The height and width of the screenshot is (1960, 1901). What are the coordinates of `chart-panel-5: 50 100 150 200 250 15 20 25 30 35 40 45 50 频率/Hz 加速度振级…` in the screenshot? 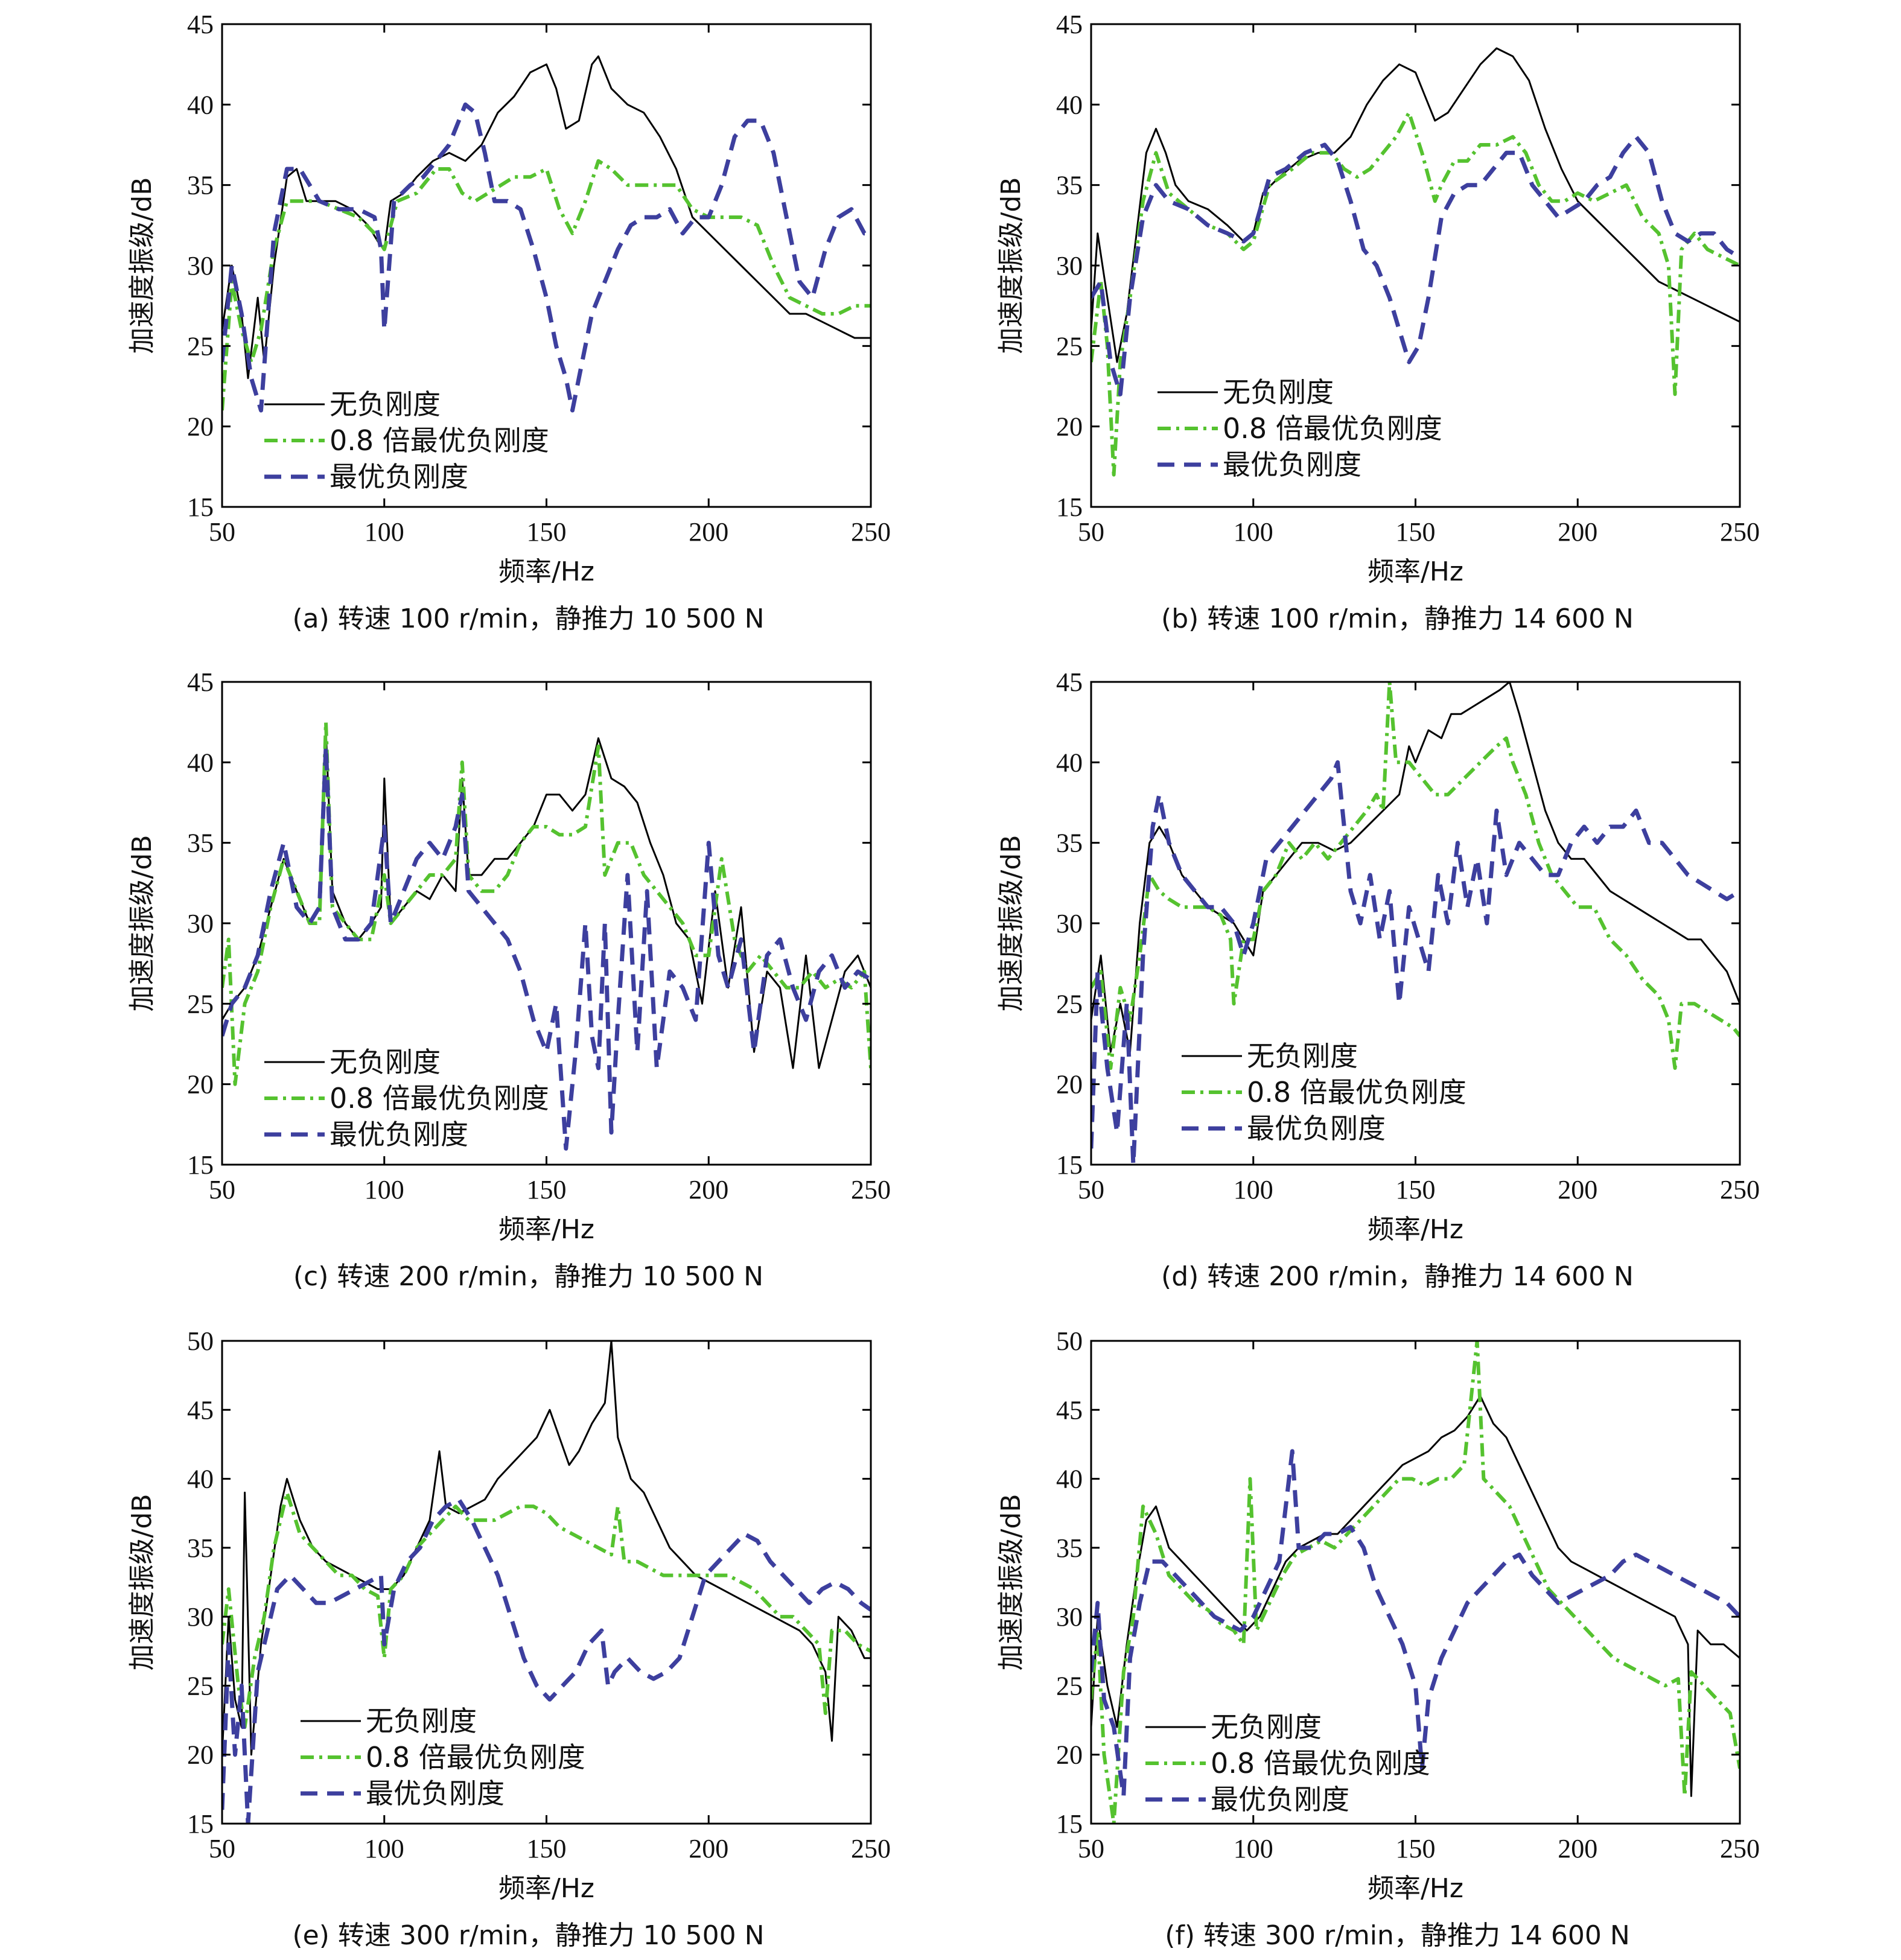 It's located at (509, 1639).